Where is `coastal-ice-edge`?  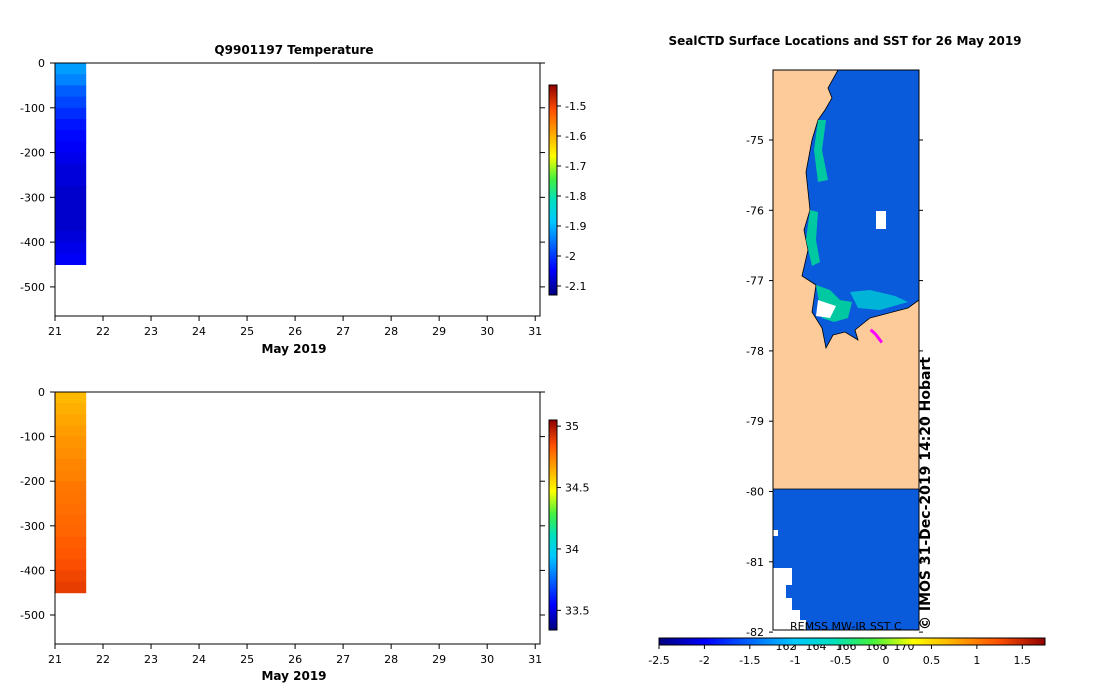 coastal-ice-edge is located at coordinates (826, 309).